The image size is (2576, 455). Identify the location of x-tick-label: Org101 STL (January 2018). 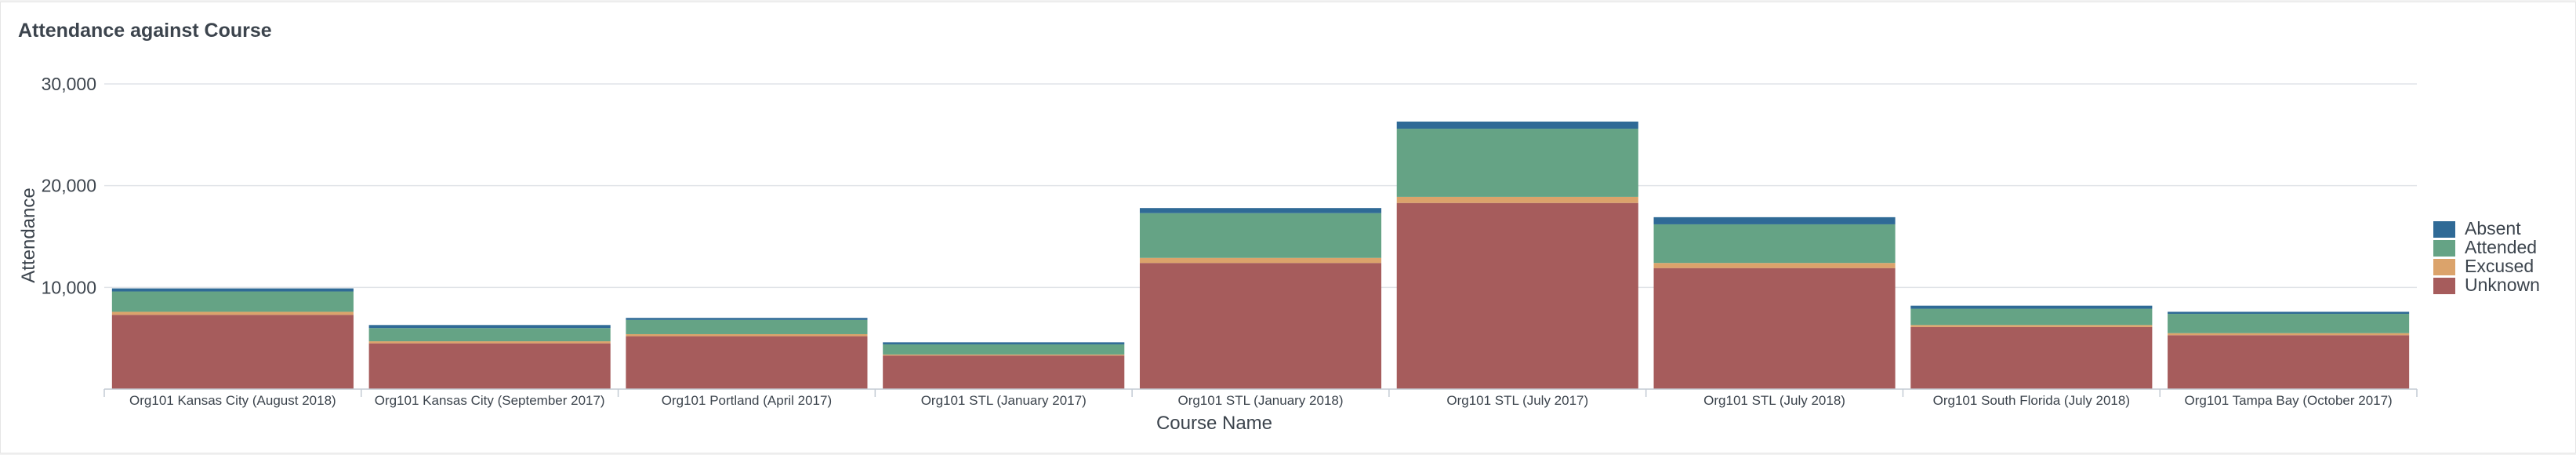
(1260, 400).